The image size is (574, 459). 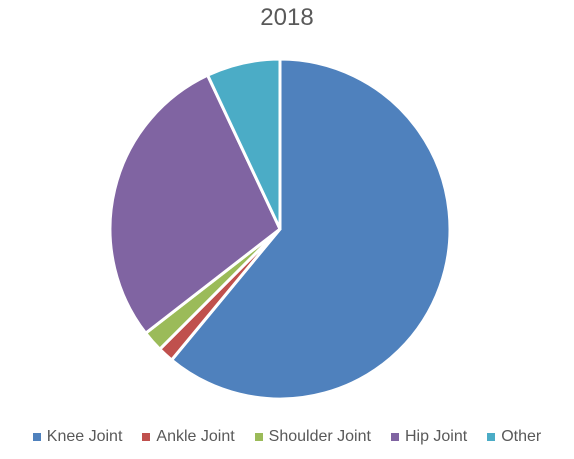 I want to click on legend-label: Other, so click(x=521, y=436).